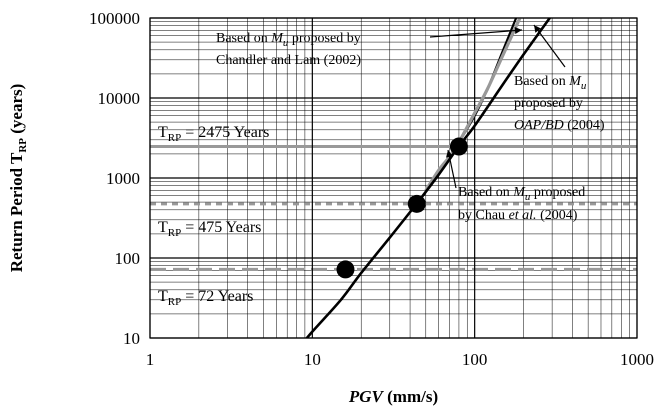  What do you see at coordinates (312, 359) in the screenshot?
I see `x-tick-label: 10` at bounding box center [312, 359].